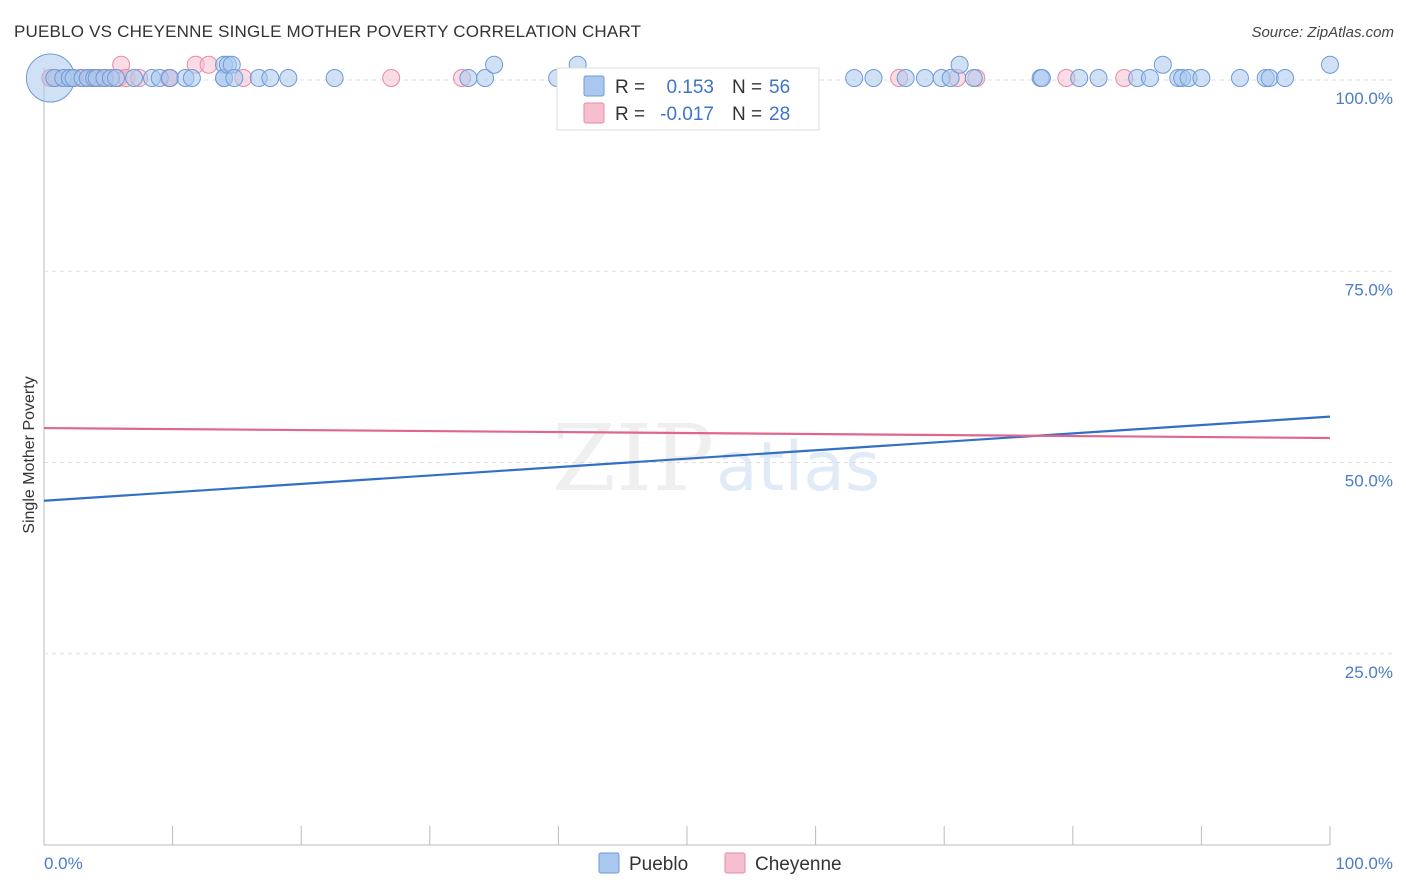  What do you see at coordinates (1364, 98) in the screenshot?
I see `y-tick-label-100: 100.0%` at bounding box center [1364, 98].